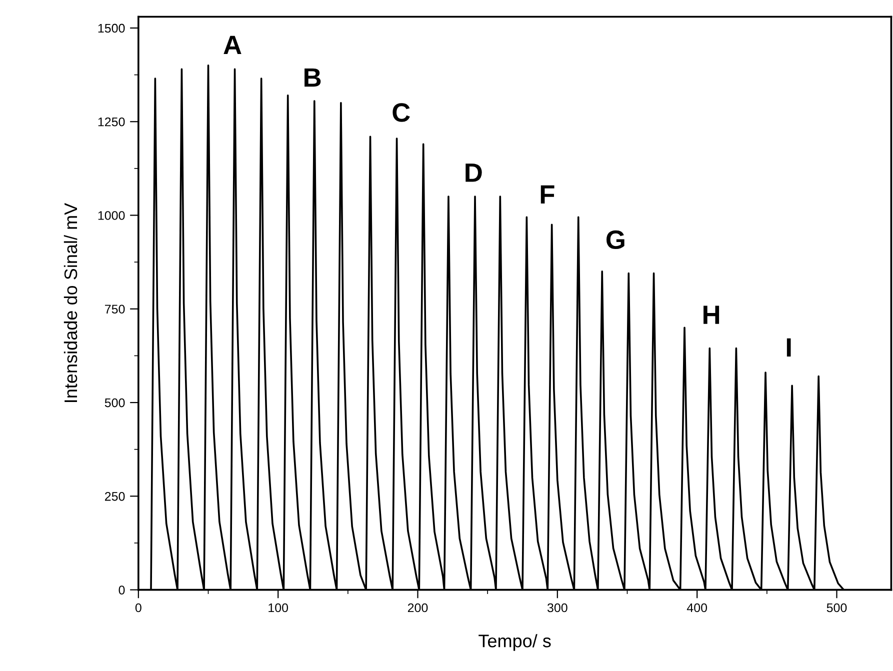 The image size is (893, 671). I want to click on annotation: I, so click(788, 347).